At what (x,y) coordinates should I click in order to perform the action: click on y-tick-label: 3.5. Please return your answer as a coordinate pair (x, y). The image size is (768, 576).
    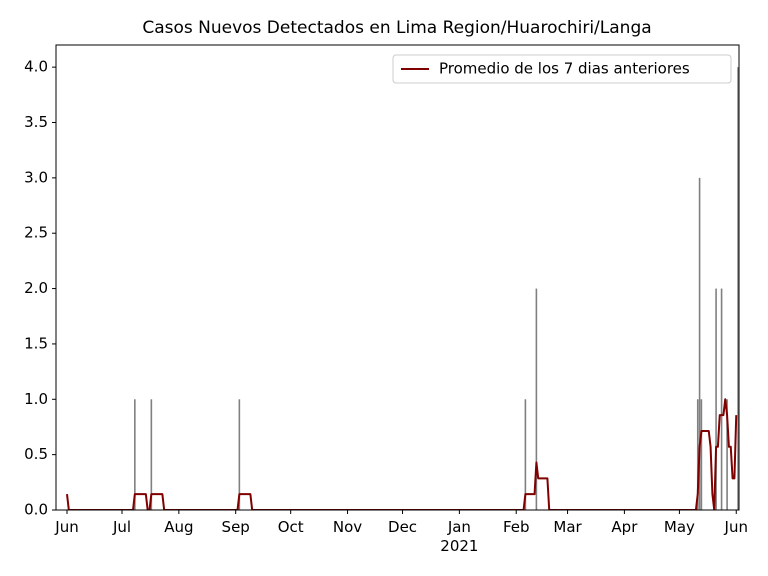
    Looking at the image, I should click on (36, 122).